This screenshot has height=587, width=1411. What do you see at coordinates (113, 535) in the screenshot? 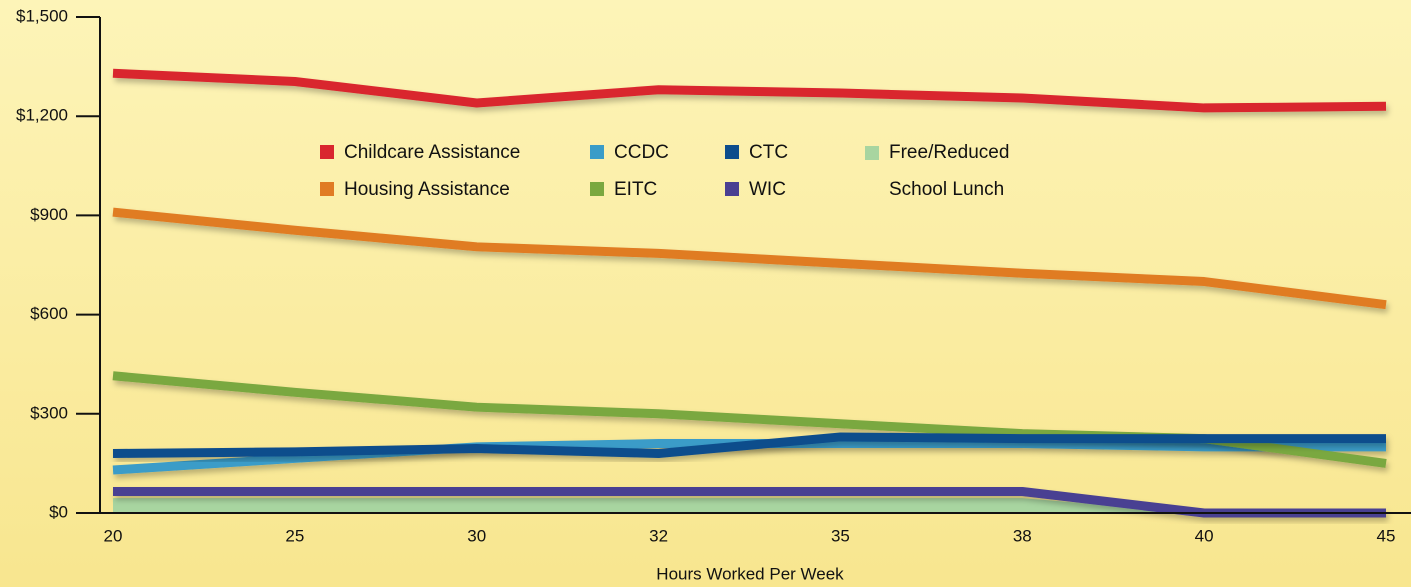
I see `x-tick-label: 20` at bounding box center [113, 535].